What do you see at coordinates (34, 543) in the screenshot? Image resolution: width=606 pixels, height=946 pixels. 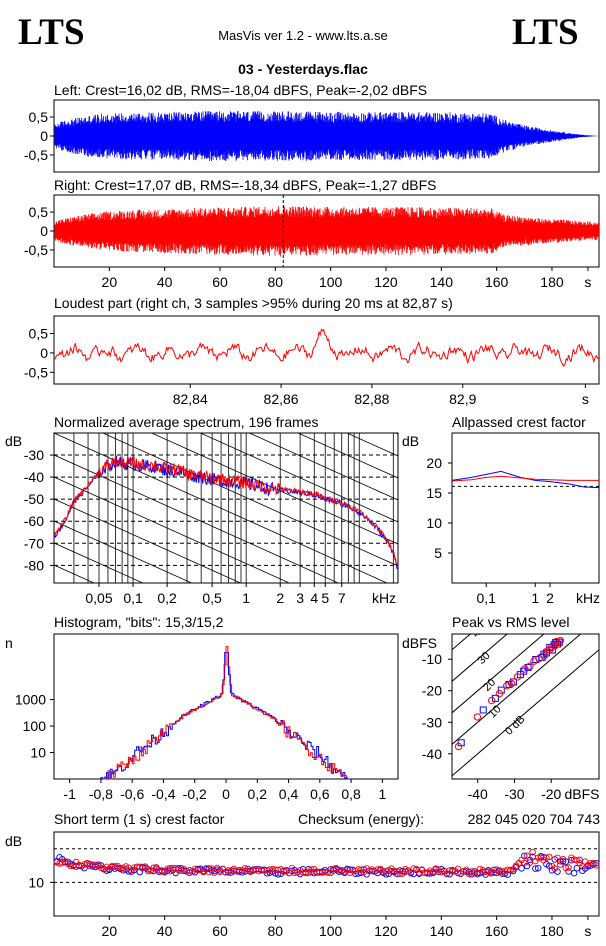 I see `spectrum-y-tick-label: -70` at bounding box center [34, 543].